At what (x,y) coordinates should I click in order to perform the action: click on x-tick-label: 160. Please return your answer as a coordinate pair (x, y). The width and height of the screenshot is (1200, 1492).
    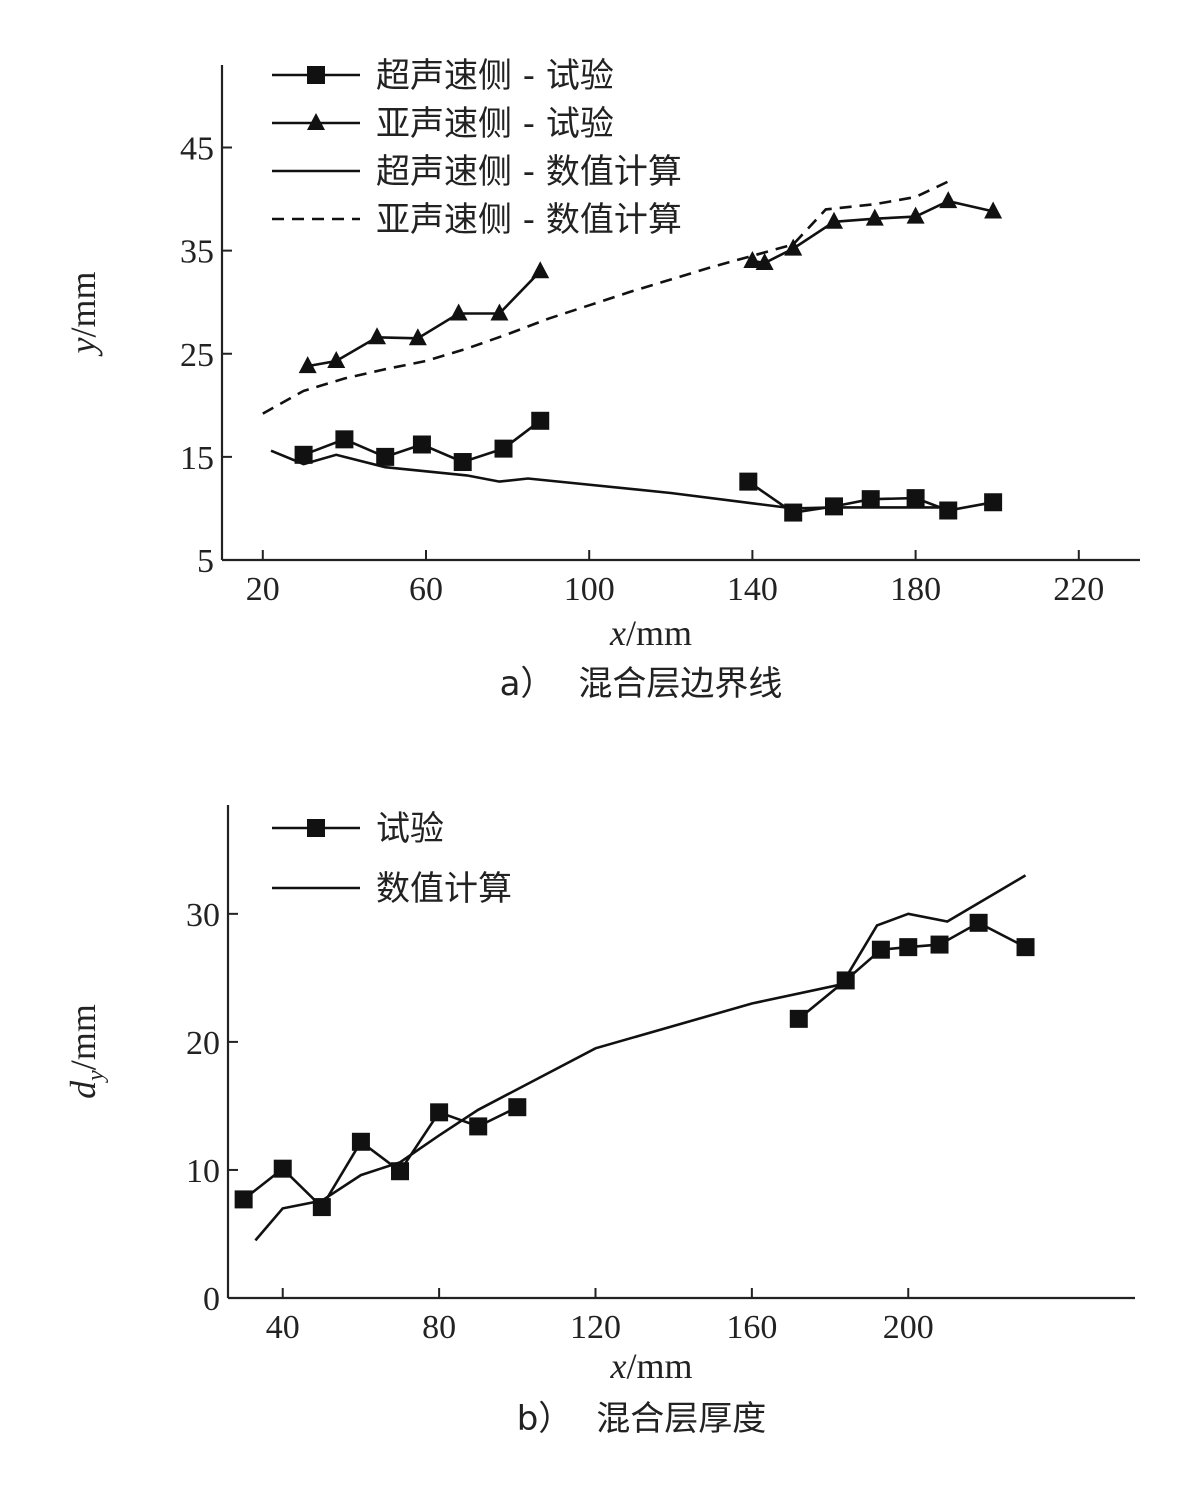
    Looking at the image, I should click on (751, 1327).